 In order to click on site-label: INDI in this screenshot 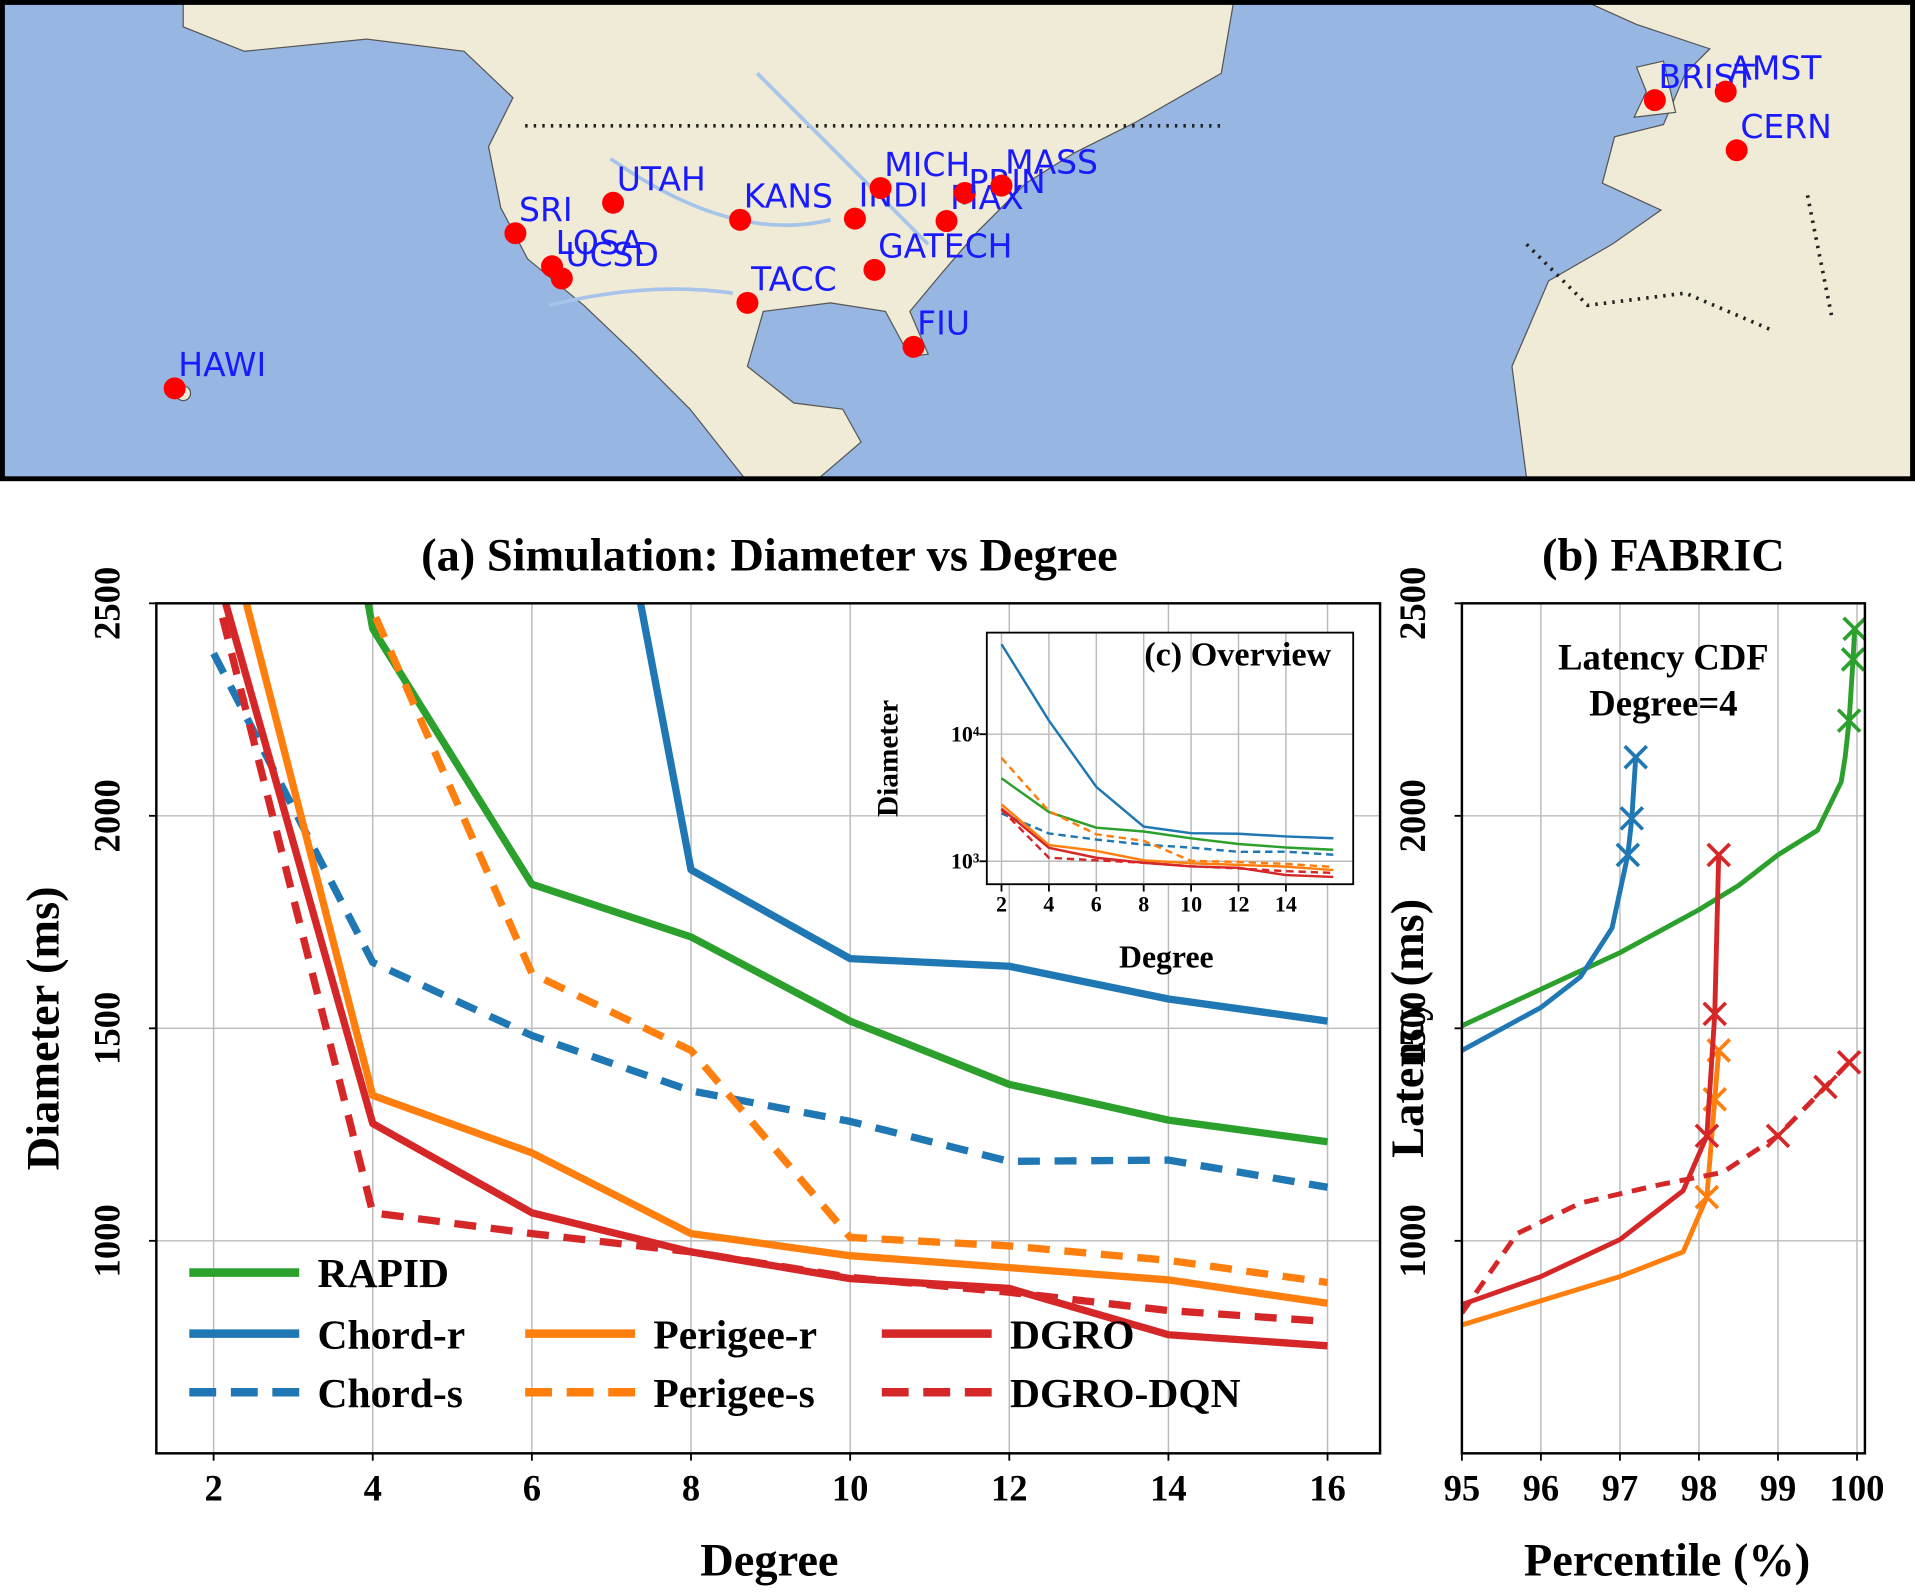, I will do `click(894, 194)`.